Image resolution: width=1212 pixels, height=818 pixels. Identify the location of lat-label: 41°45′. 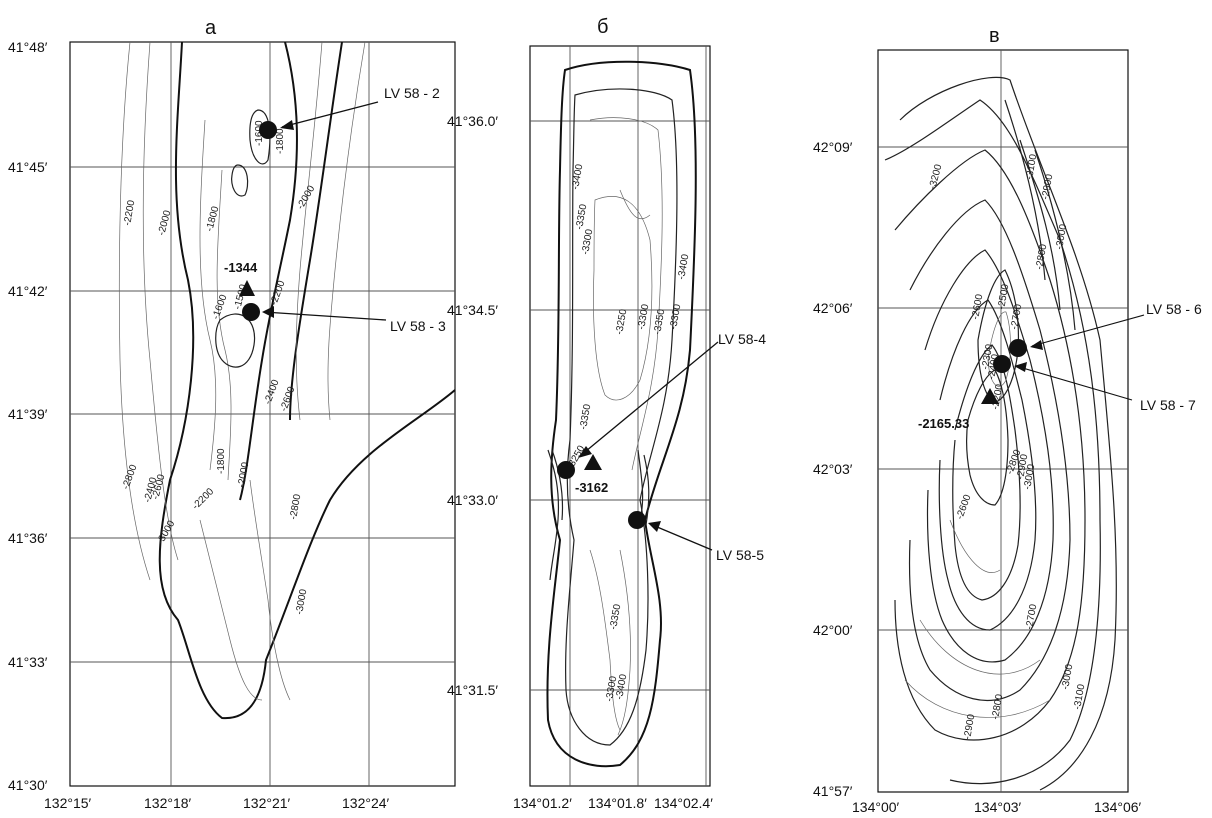
(28, 167).